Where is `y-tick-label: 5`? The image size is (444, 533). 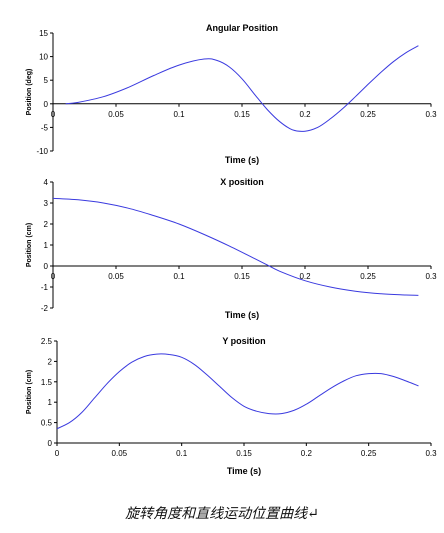
y-tick-label: 5 is located at coordinates (46, 80).